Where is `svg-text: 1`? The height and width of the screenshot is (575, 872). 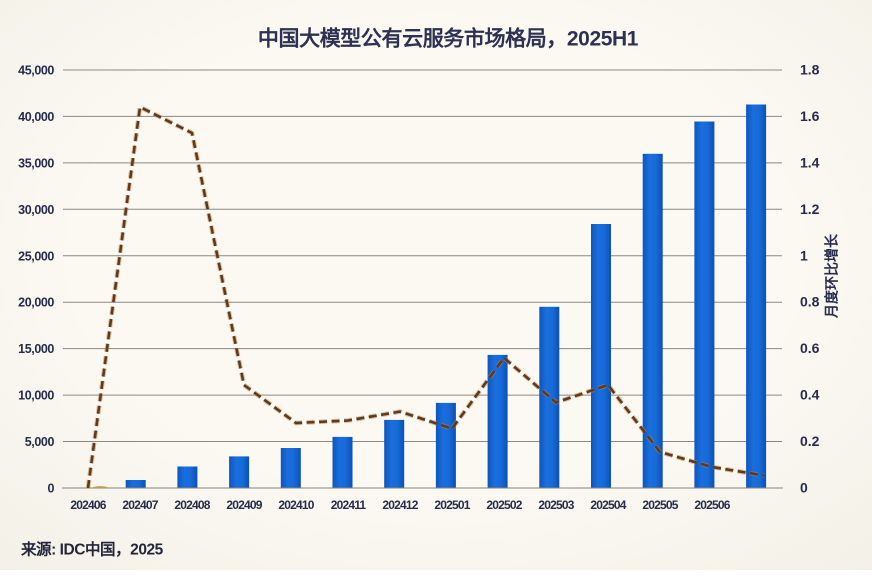
svg-text: 1 is located at coordinates (804, 255).